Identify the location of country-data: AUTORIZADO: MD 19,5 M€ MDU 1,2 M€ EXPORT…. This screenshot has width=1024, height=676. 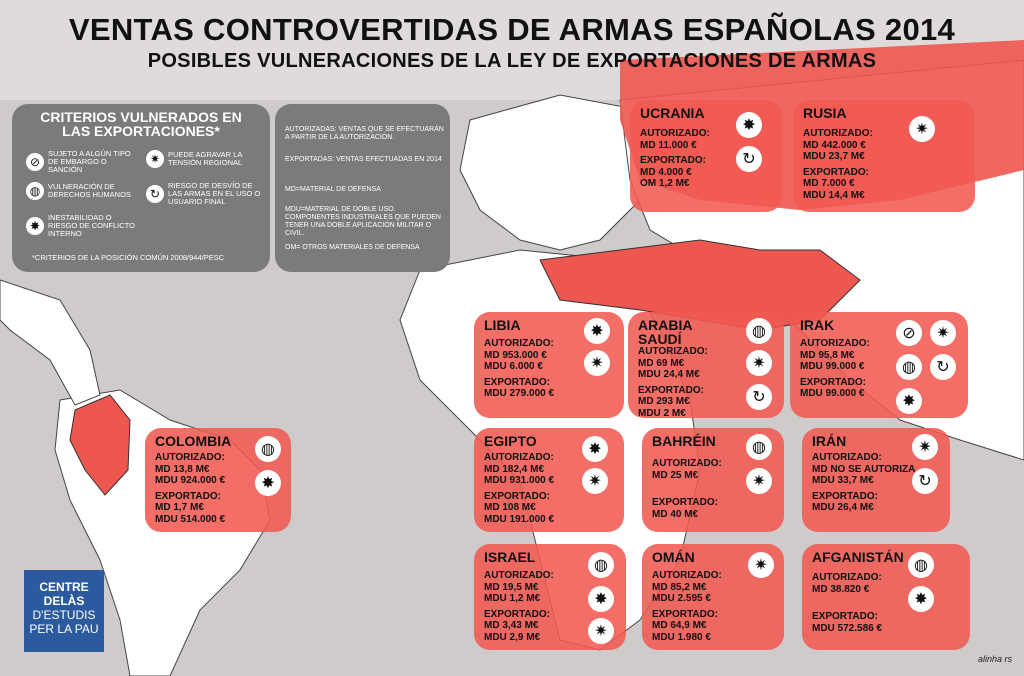
(519, 606).